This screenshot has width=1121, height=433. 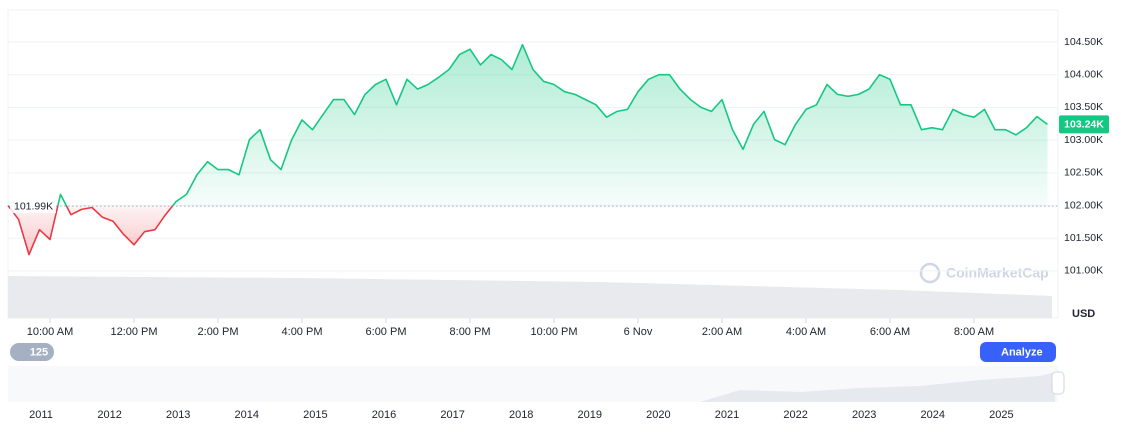 What do you see at coordinates (218, 332) in the screenshot?
I see `x-tick-label: 2:00 PM` at bounding box center [218, 332].